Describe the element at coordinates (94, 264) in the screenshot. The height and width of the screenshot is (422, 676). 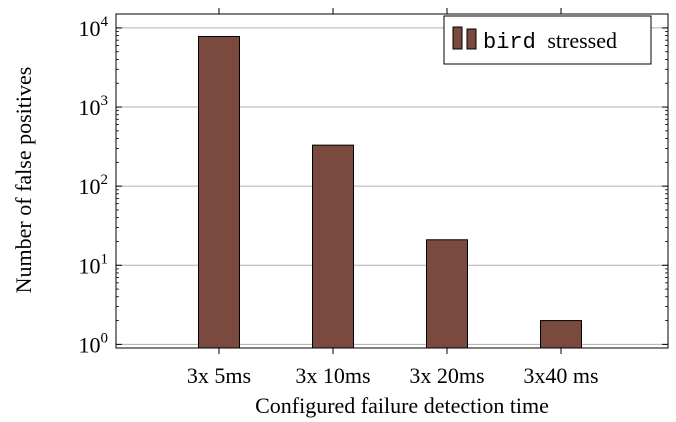
I see `y-tick-label: 10¹` at that location.